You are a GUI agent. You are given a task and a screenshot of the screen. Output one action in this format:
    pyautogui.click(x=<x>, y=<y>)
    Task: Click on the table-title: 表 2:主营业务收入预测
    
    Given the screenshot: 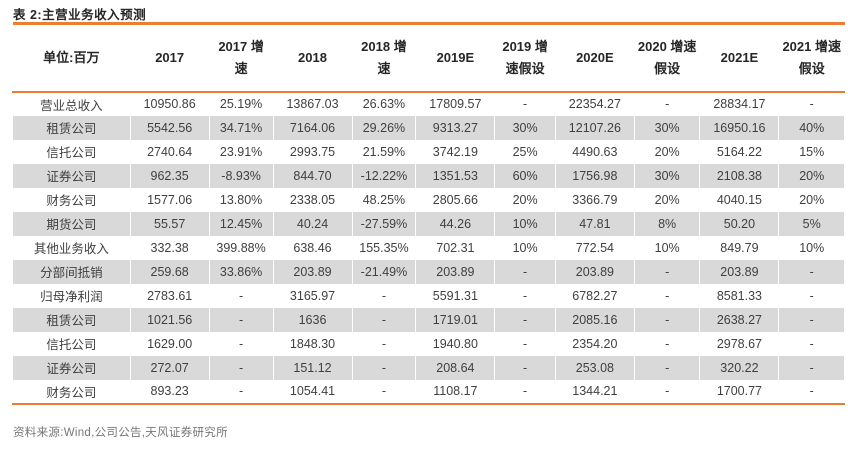 What is the action you would take?
    pyautogui.click(x=80, y=15)
    